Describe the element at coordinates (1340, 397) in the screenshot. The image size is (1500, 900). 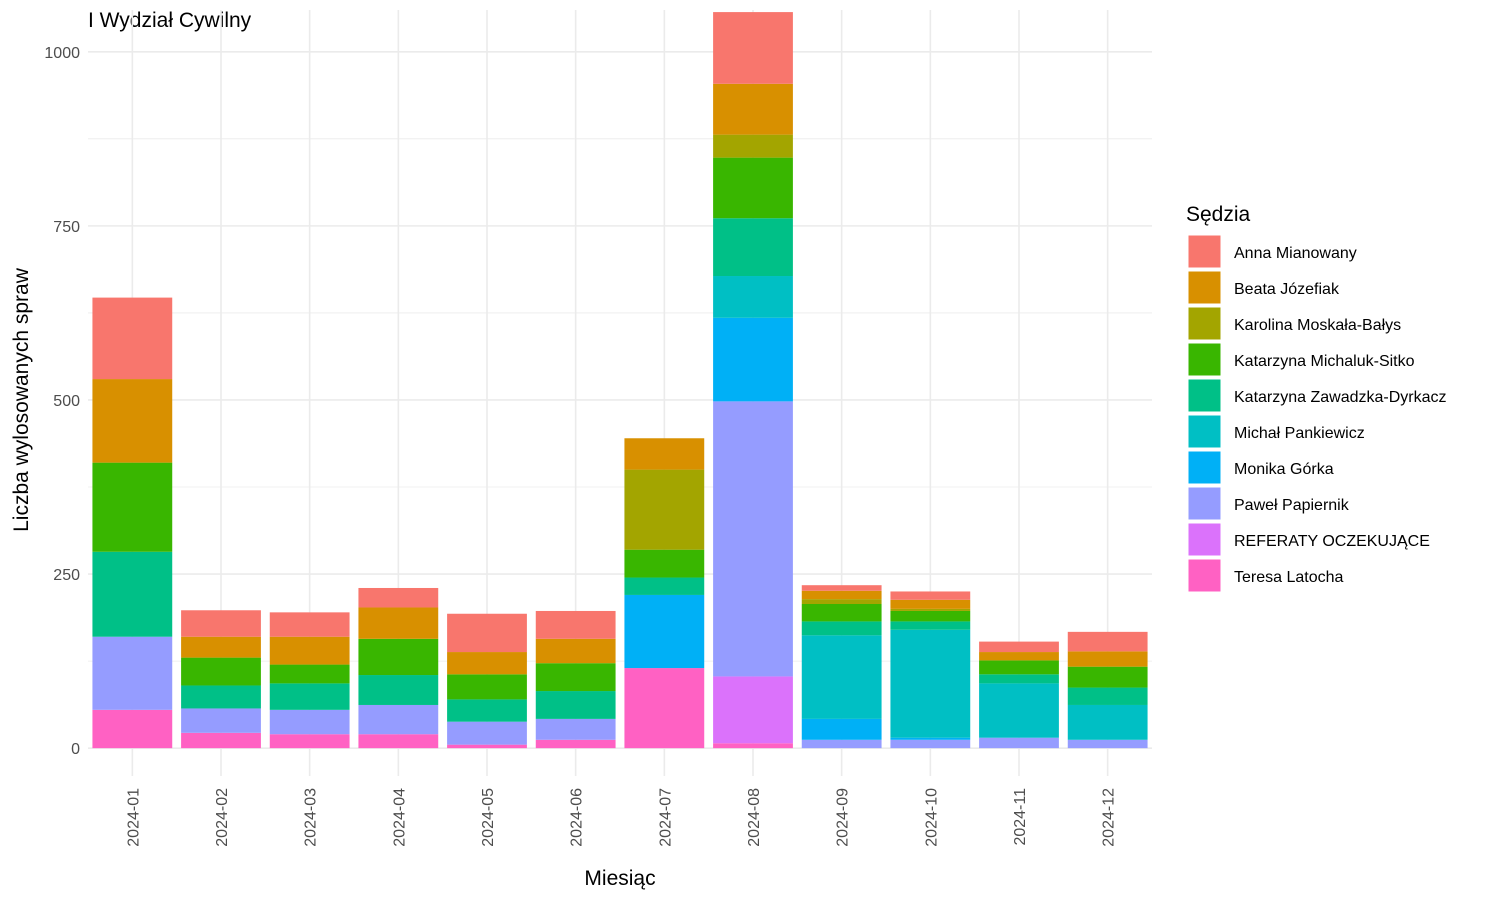
I see `legend-label: Katarzyna Zawadzka-Dyrkacz` at that location.